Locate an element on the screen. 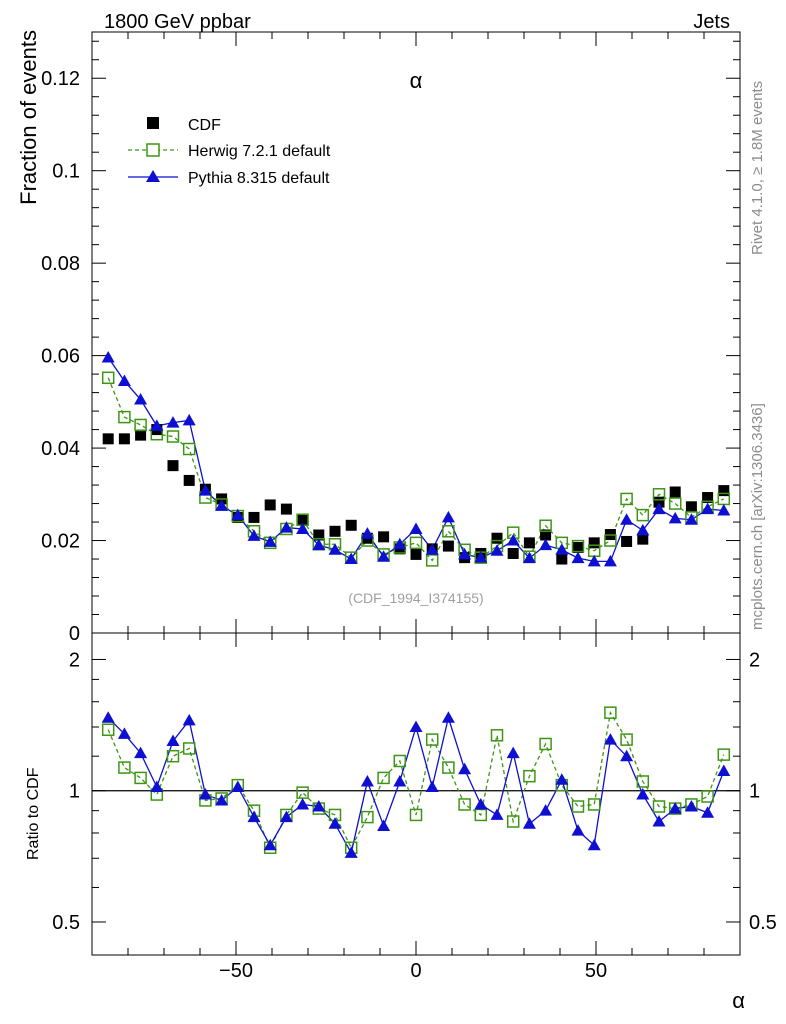  legend-cdf-label: CDF is located at coordinates (204, 125).